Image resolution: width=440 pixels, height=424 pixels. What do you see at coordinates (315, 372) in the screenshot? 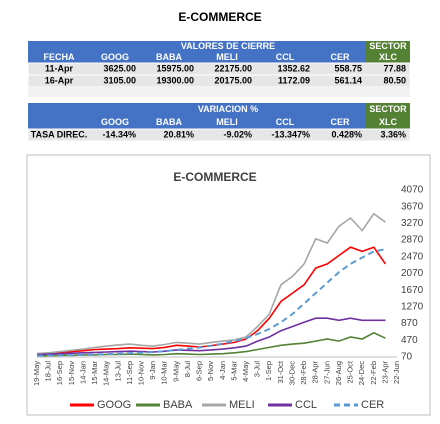
I see `x-tick-label: 28-Apr` at bounding box center [315, 372].